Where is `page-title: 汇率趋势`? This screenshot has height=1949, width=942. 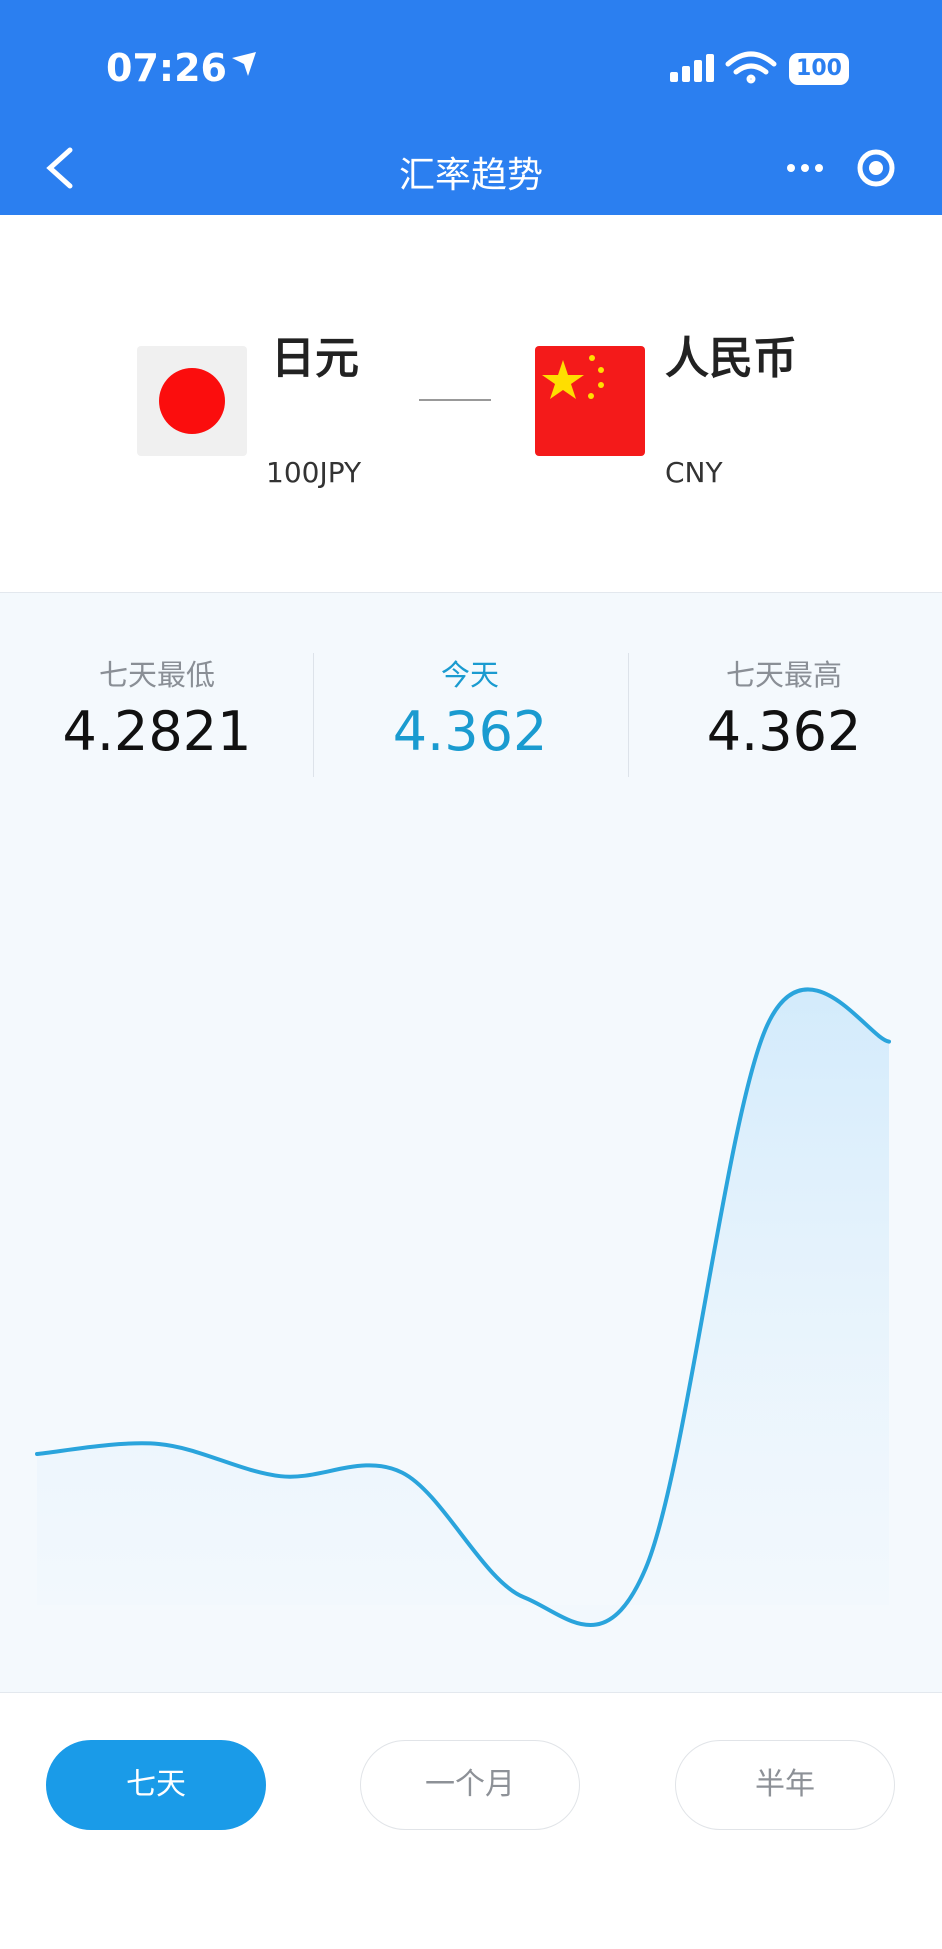
page-title: 汇率趋势 is located at coordinates (470, 175).